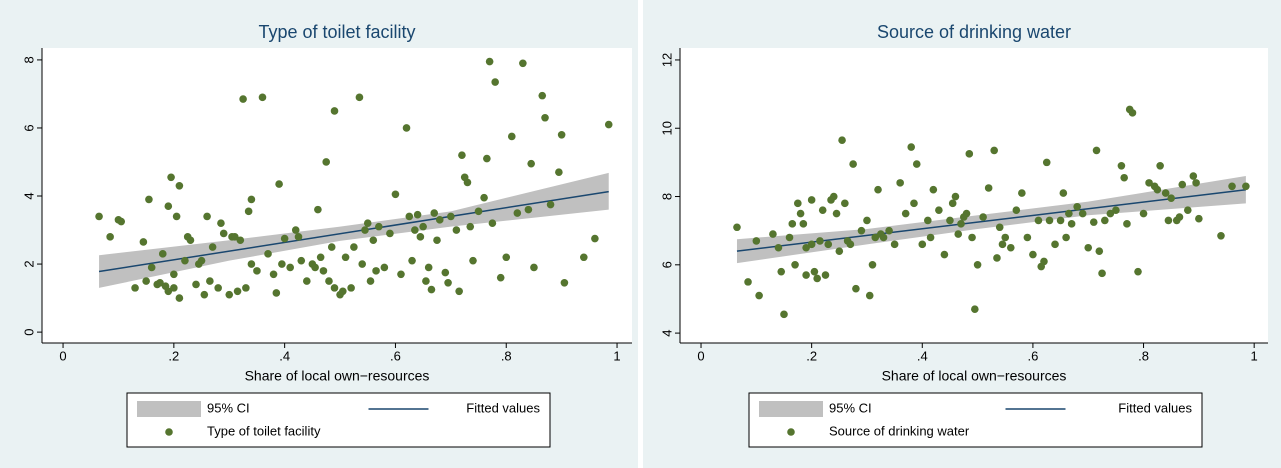 The width and height of the screenshot is (1281, 468). What do you see at coordinates (616, 355) in the screenshot?
I see `x-tick-label: 1` at bounding box center [616, 355].